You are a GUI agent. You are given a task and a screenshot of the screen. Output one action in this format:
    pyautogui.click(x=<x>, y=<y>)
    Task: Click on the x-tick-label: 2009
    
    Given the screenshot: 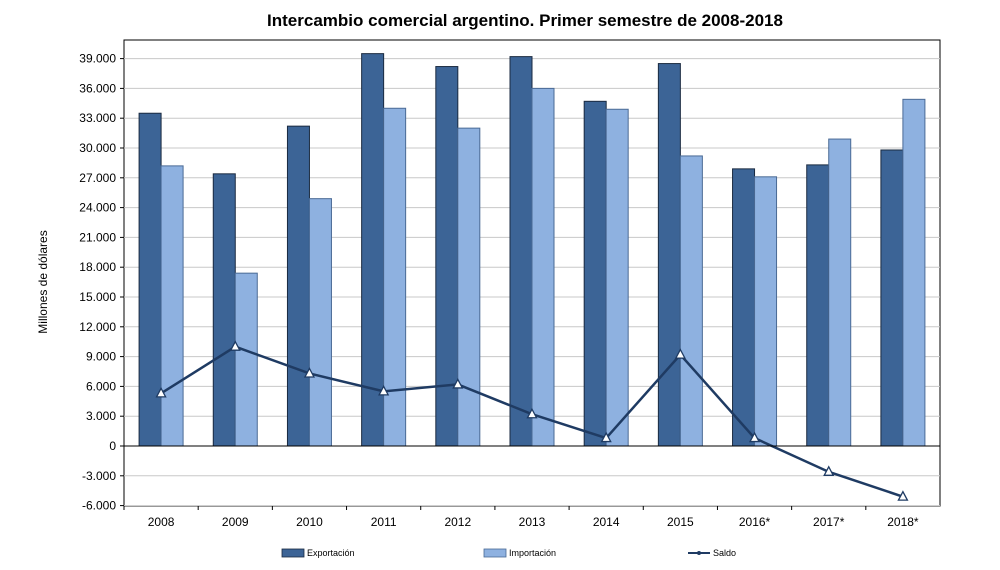 What is the action you would take?
    pyautogui.click(x=235, y=522)
    